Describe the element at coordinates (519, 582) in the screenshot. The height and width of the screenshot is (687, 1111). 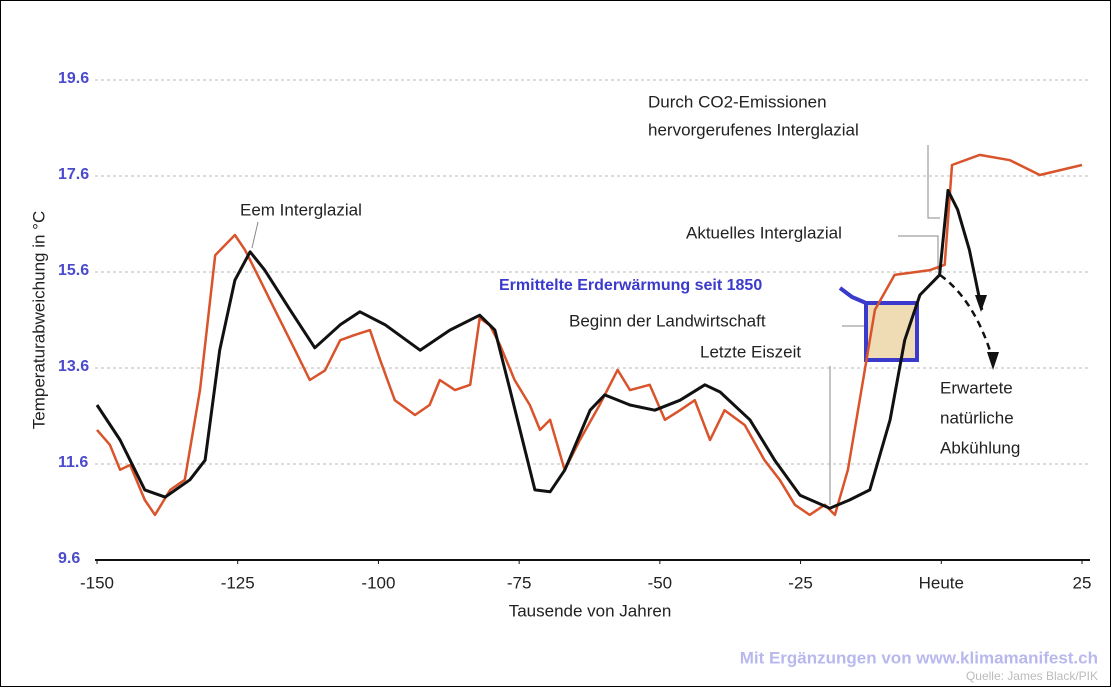
I see `x-tick-label: -75` at that location.